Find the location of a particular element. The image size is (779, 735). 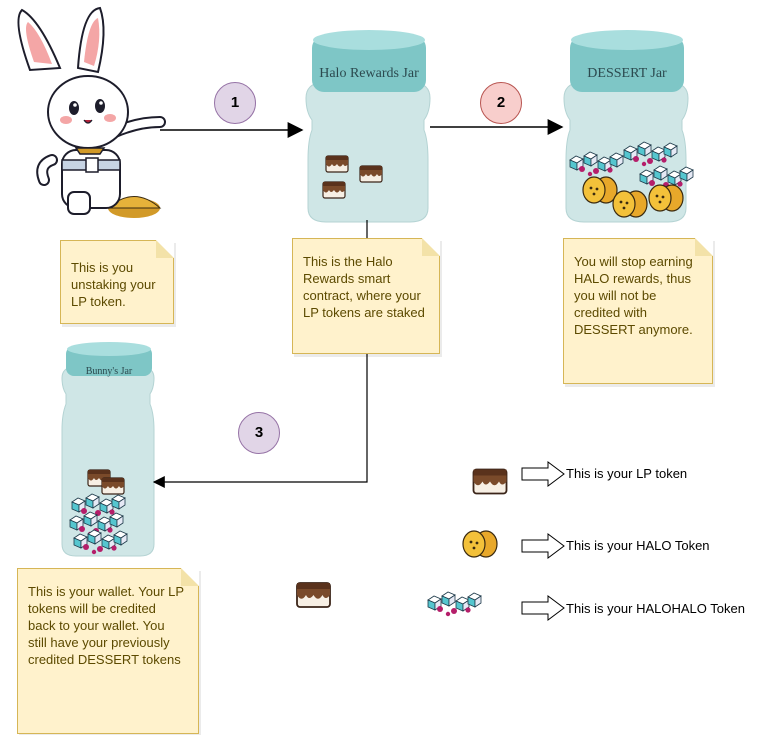

dessert-jar-label: DESSERT Jar is located at coordinates (627, 73).